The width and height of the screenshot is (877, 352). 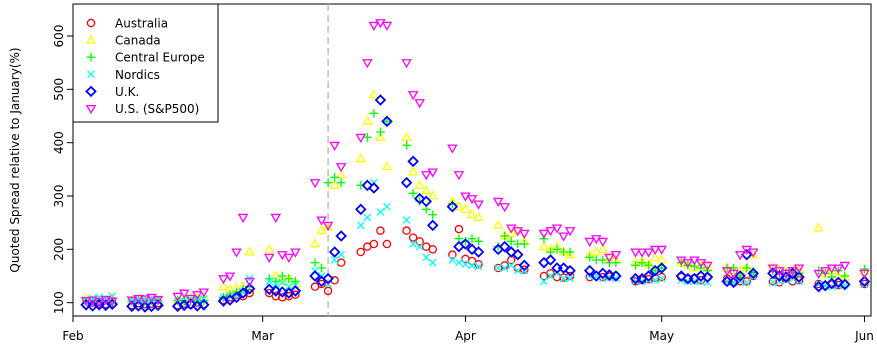 What do you see at coordinates (72, 336) in the screenshot?
I see `x-tick-label: Feb` at bounding box center [72, 336].